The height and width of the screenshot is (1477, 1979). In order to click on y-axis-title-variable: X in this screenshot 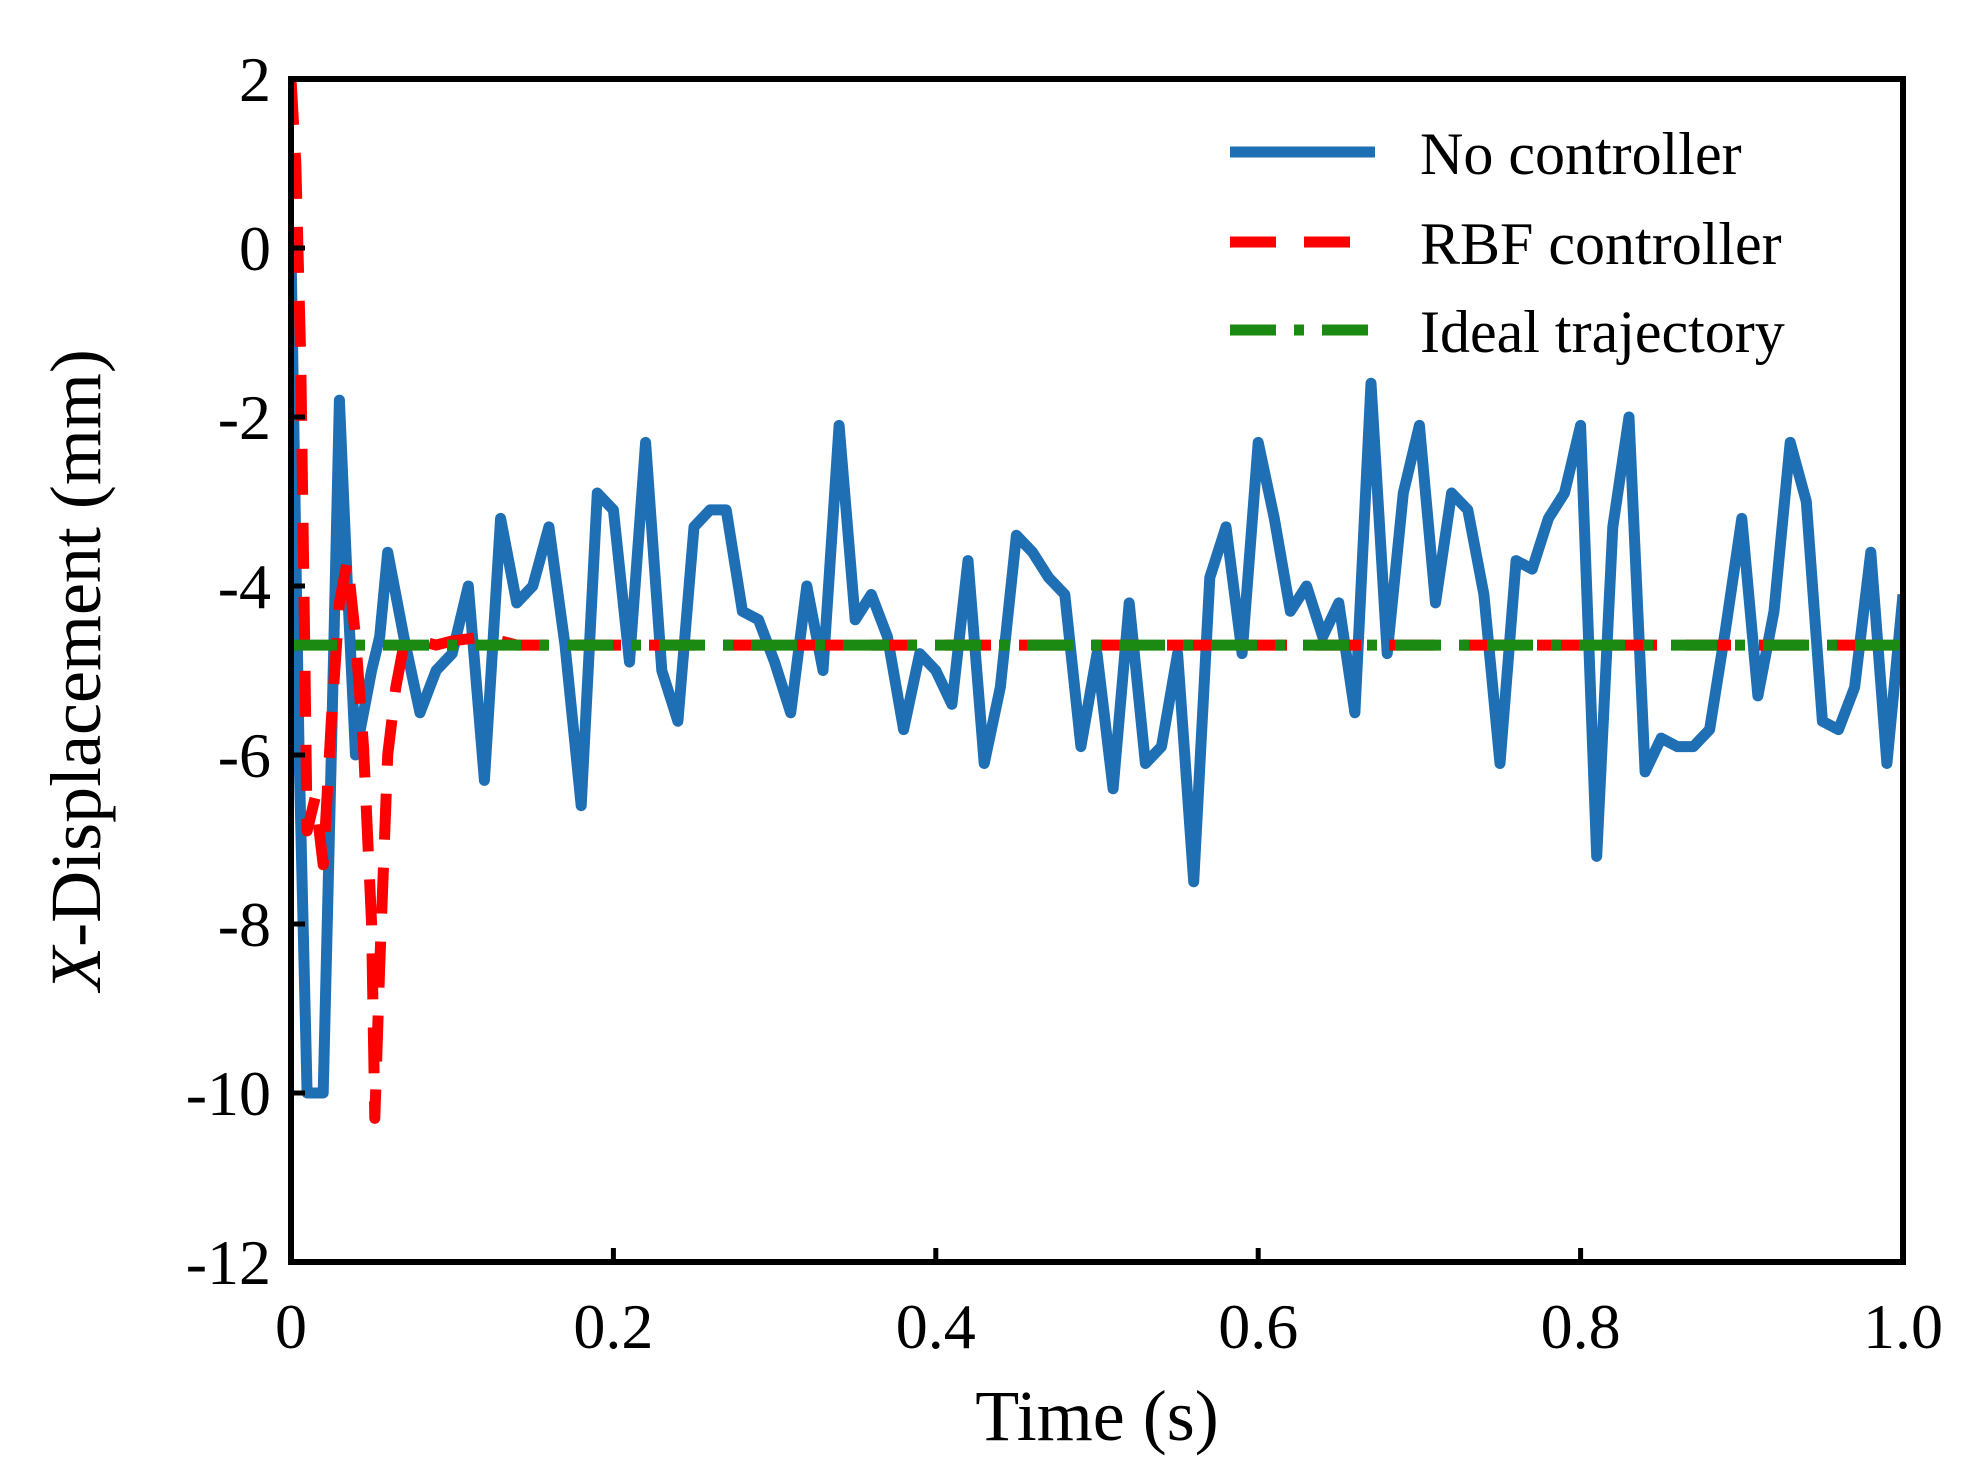, I will do `click(76, 969)`.